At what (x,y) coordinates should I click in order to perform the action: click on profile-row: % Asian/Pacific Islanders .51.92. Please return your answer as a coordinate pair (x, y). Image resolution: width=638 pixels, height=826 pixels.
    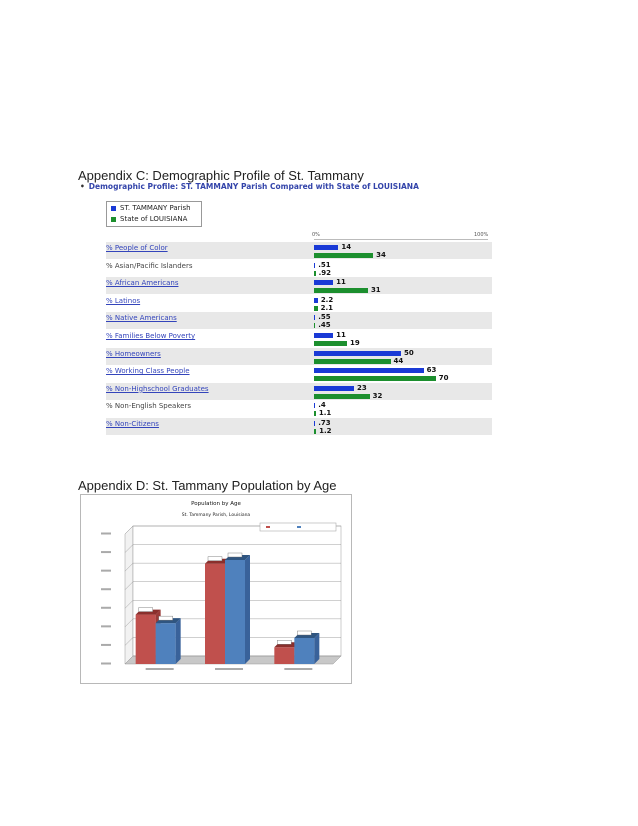
    Looking at the image, I should click on (299, 268).